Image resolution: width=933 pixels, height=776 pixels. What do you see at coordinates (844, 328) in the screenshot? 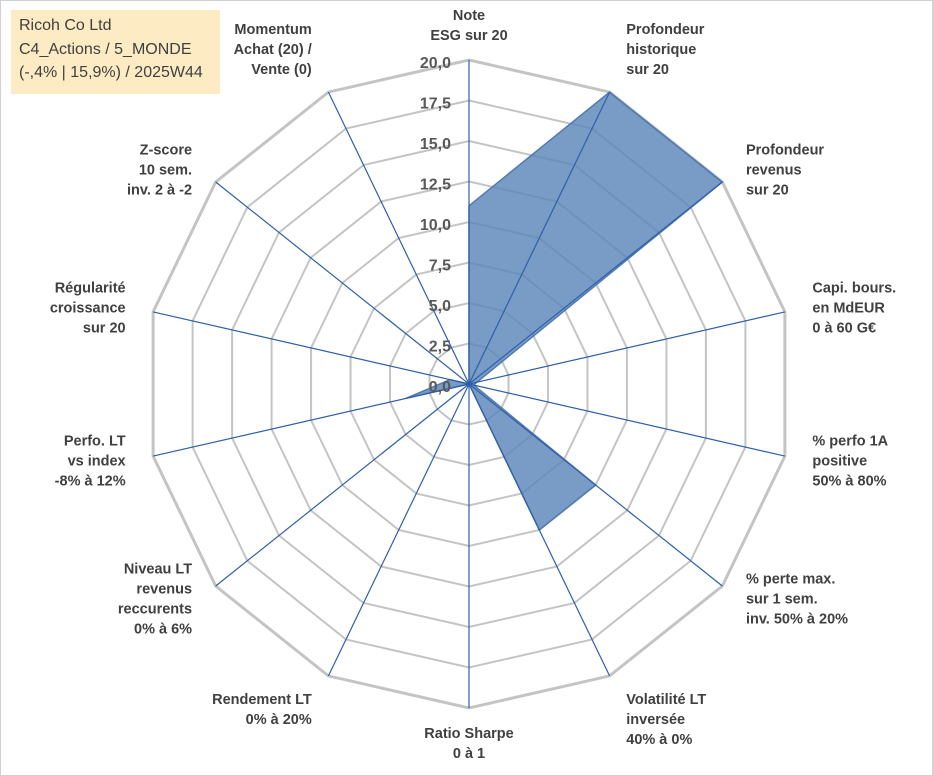
I see `category-label: 0 à 60 G€` at bounding box center [844, 328].